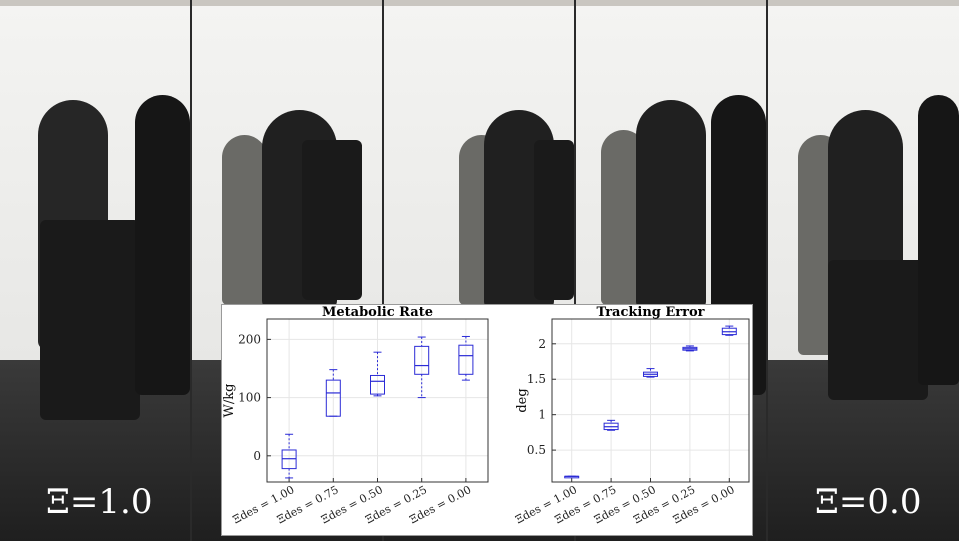 This screenshot has width=959, height=541. Describe the element at coordinates (249, 339) in the screenshot. I see `y-tick-label: 200` at that location.